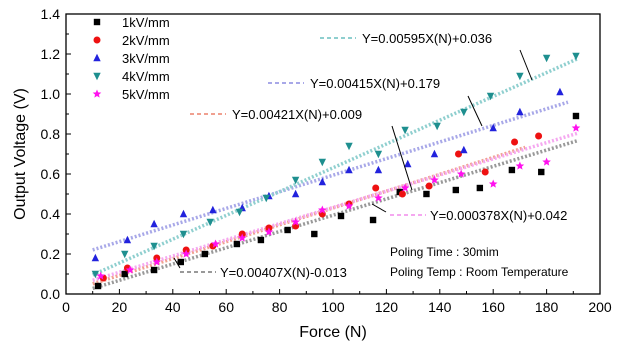 The height and width of the screenshot is (349, 625). Describe the element at coordinates (51, 214) in the screenshot. I see `y-tick-label: 0.4` at that location.